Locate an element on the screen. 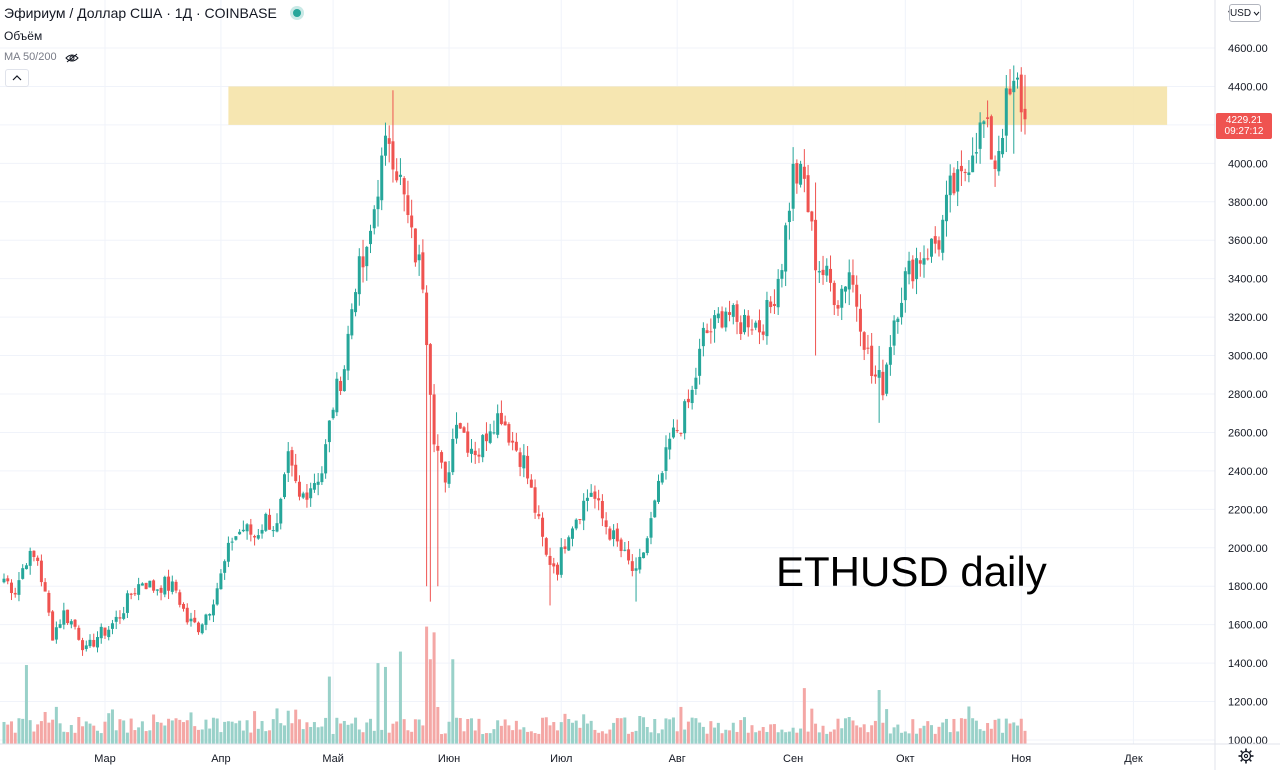  chart-annotation: ETHUSD daily is located at coordinates (911, 571).